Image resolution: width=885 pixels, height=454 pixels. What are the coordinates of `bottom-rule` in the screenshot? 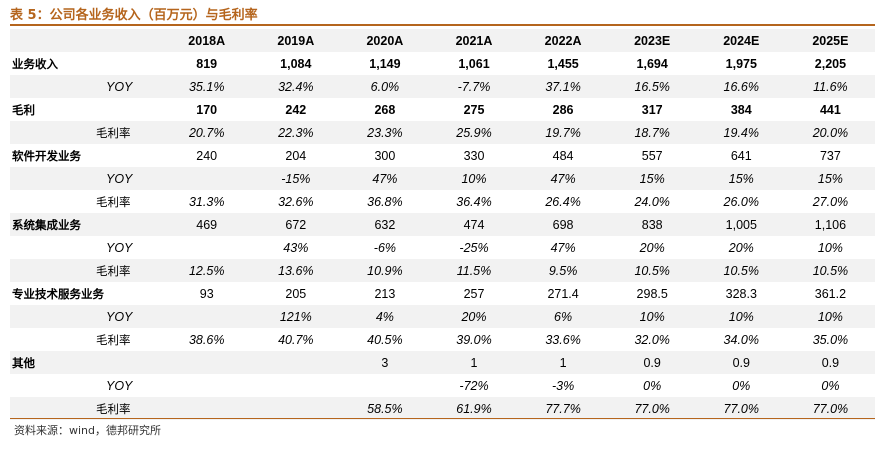 It's located at (442, 418).